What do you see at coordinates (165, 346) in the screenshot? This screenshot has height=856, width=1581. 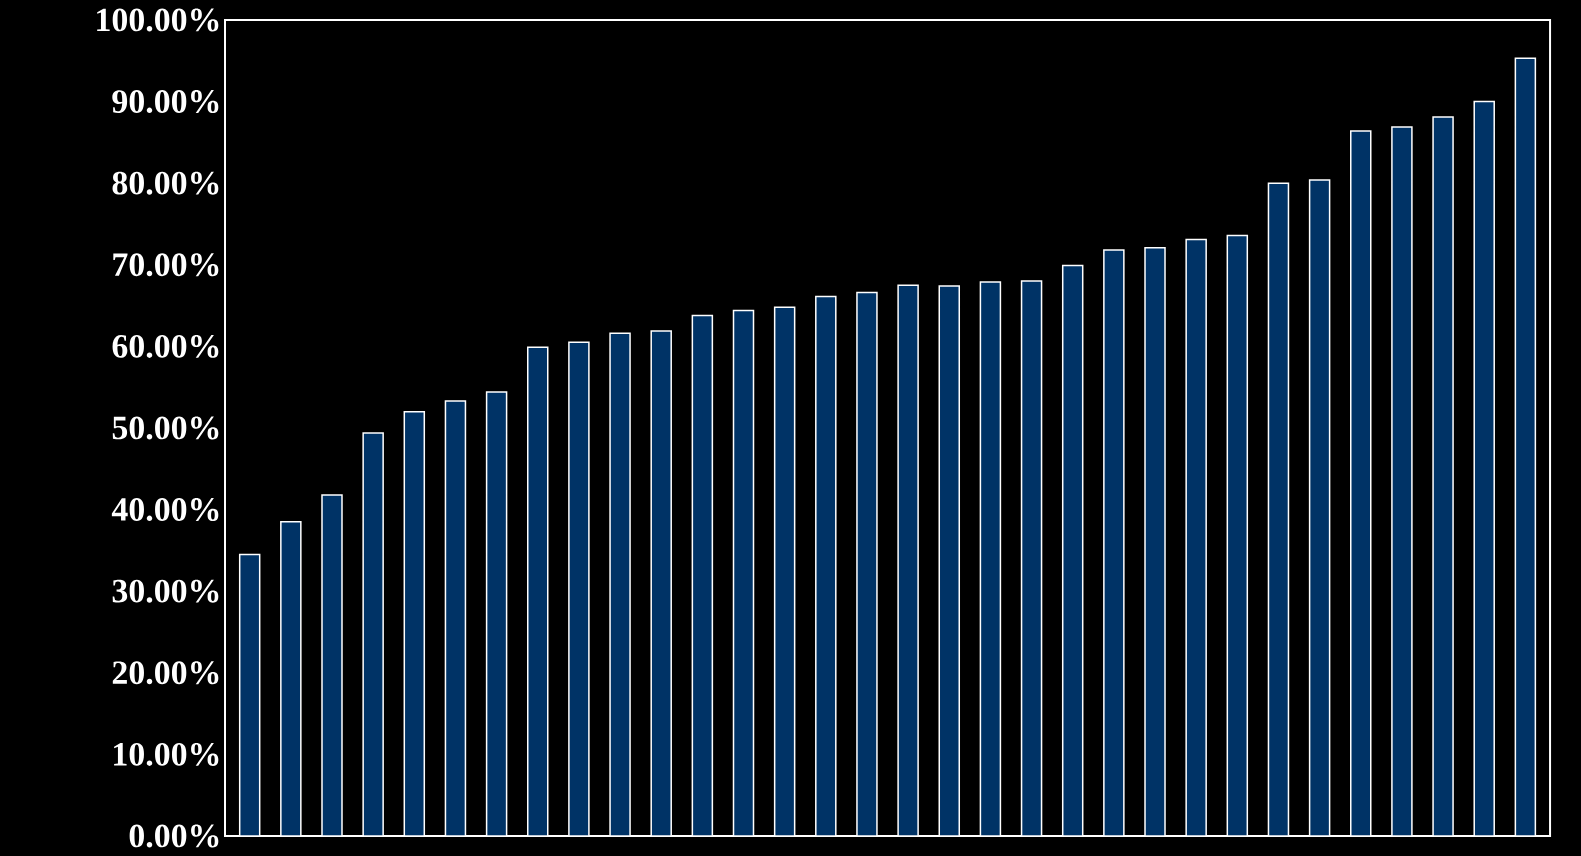 I see `y-tick-label: 60.00%` at bounding box center [165, 346].